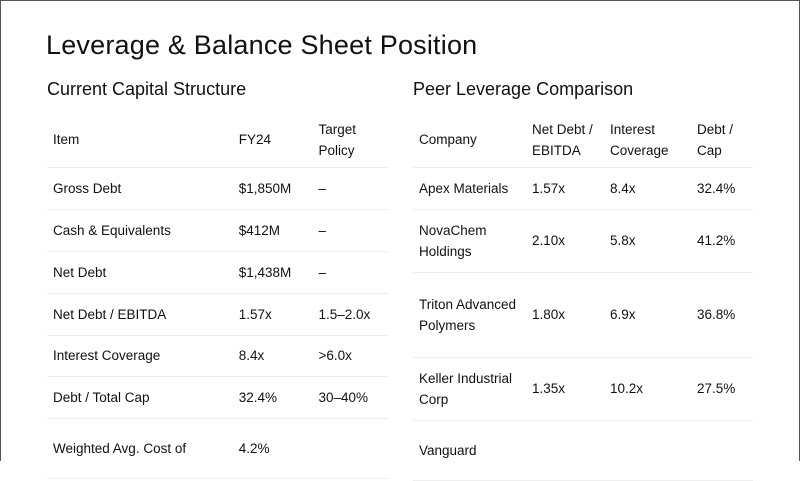 This screenshot has width=800, height=481. What do you see at coordinates (623, 240) in the screenshot?
I see `cell-coverage: 5.8x` at bounding box center [623, 240].